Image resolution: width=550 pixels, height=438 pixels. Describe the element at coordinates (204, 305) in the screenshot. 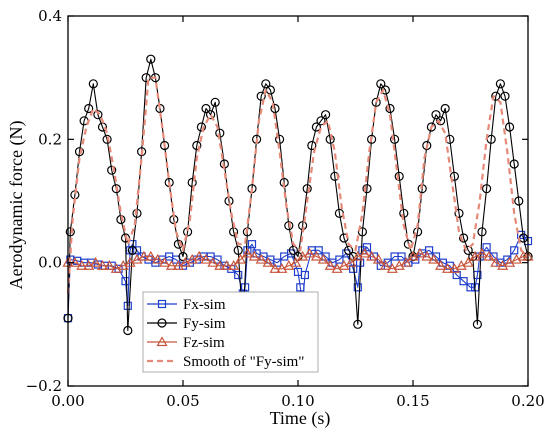

I see `legend-label: Fx-sim` at that location.